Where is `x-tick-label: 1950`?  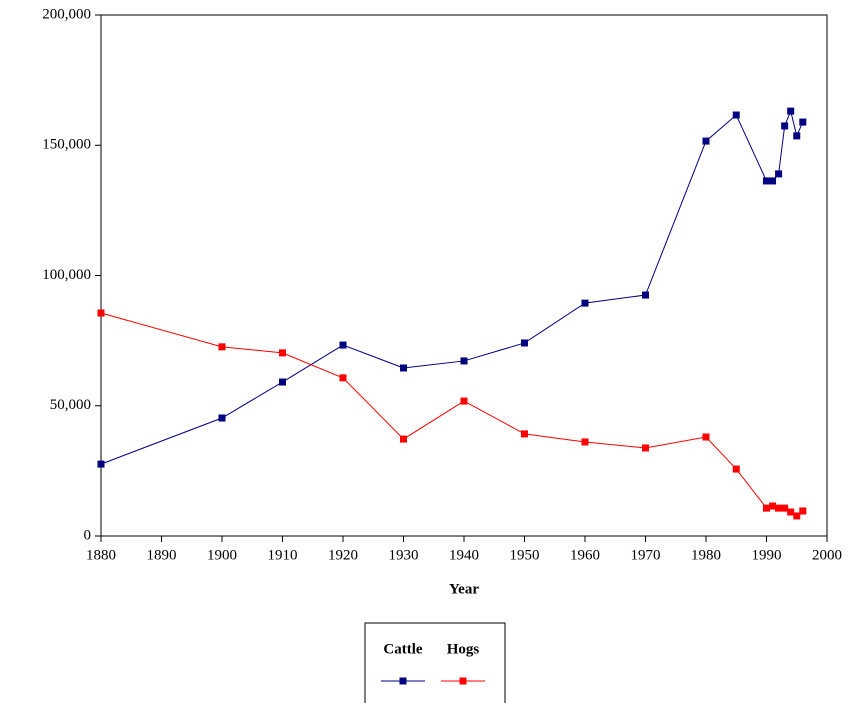
x-tick-label: 1950 is located at coordinates (525, 555).